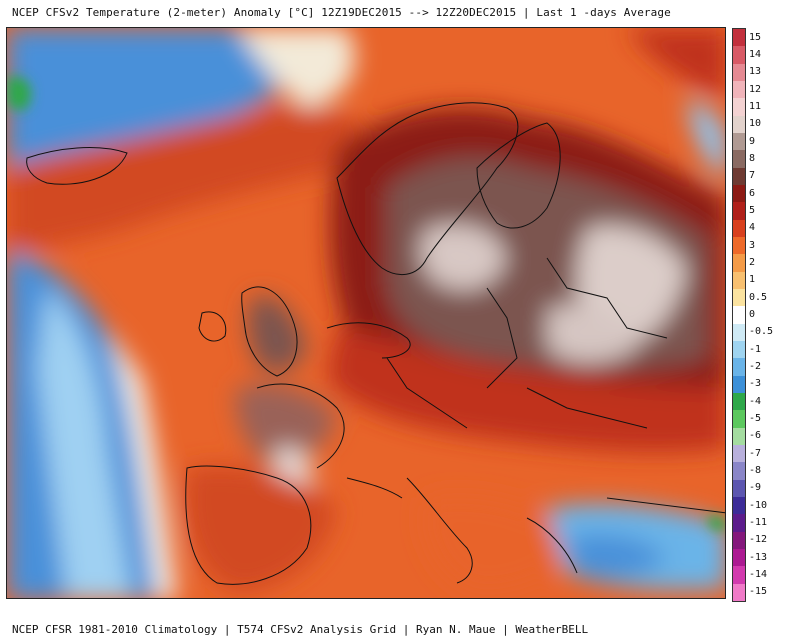 The image size is (800, 640). What do you see at coordinates (755, 72) in the screenshot?
I see `color-scale-label: 13` at bounding box center [755, 72].